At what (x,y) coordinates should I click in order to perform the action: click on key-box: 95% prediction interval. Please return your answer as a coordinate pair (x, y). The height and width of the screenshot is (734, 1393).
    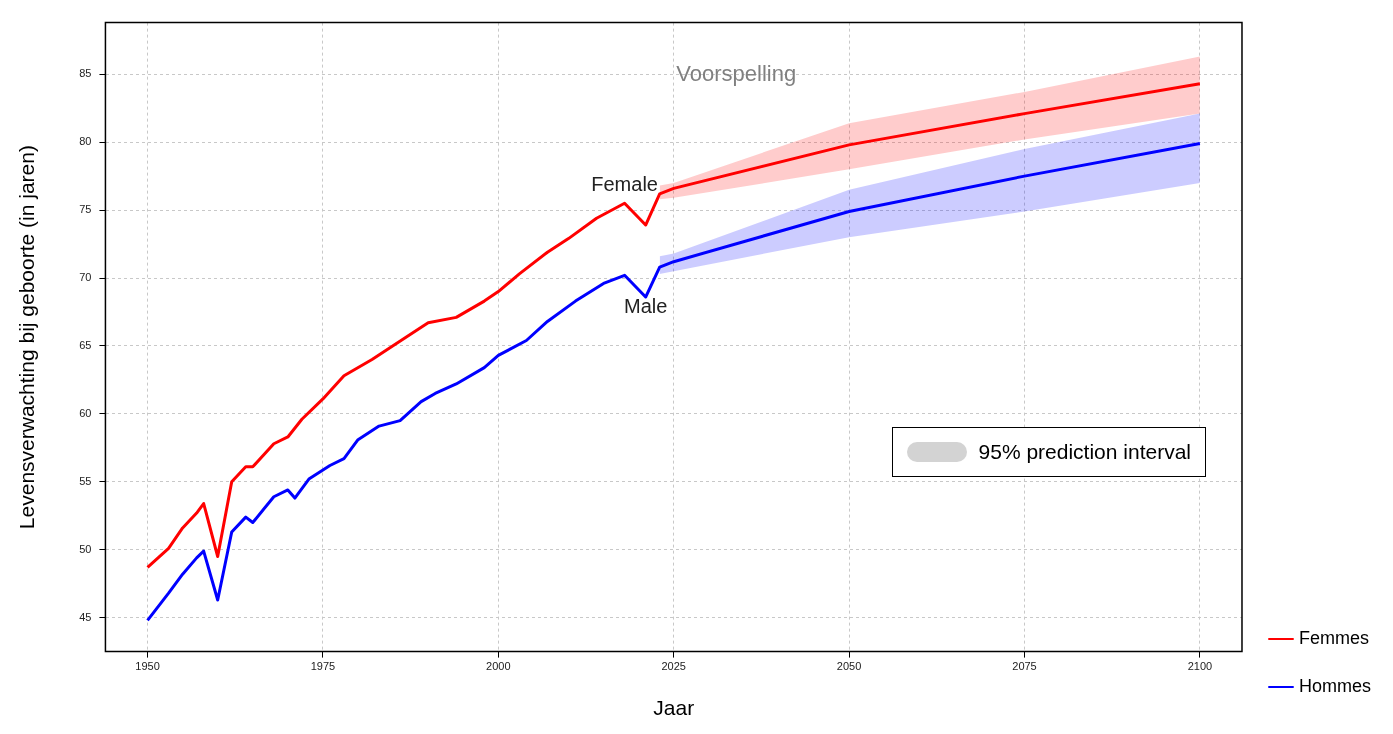
    Looking at the image, I should click on (1048, 451).